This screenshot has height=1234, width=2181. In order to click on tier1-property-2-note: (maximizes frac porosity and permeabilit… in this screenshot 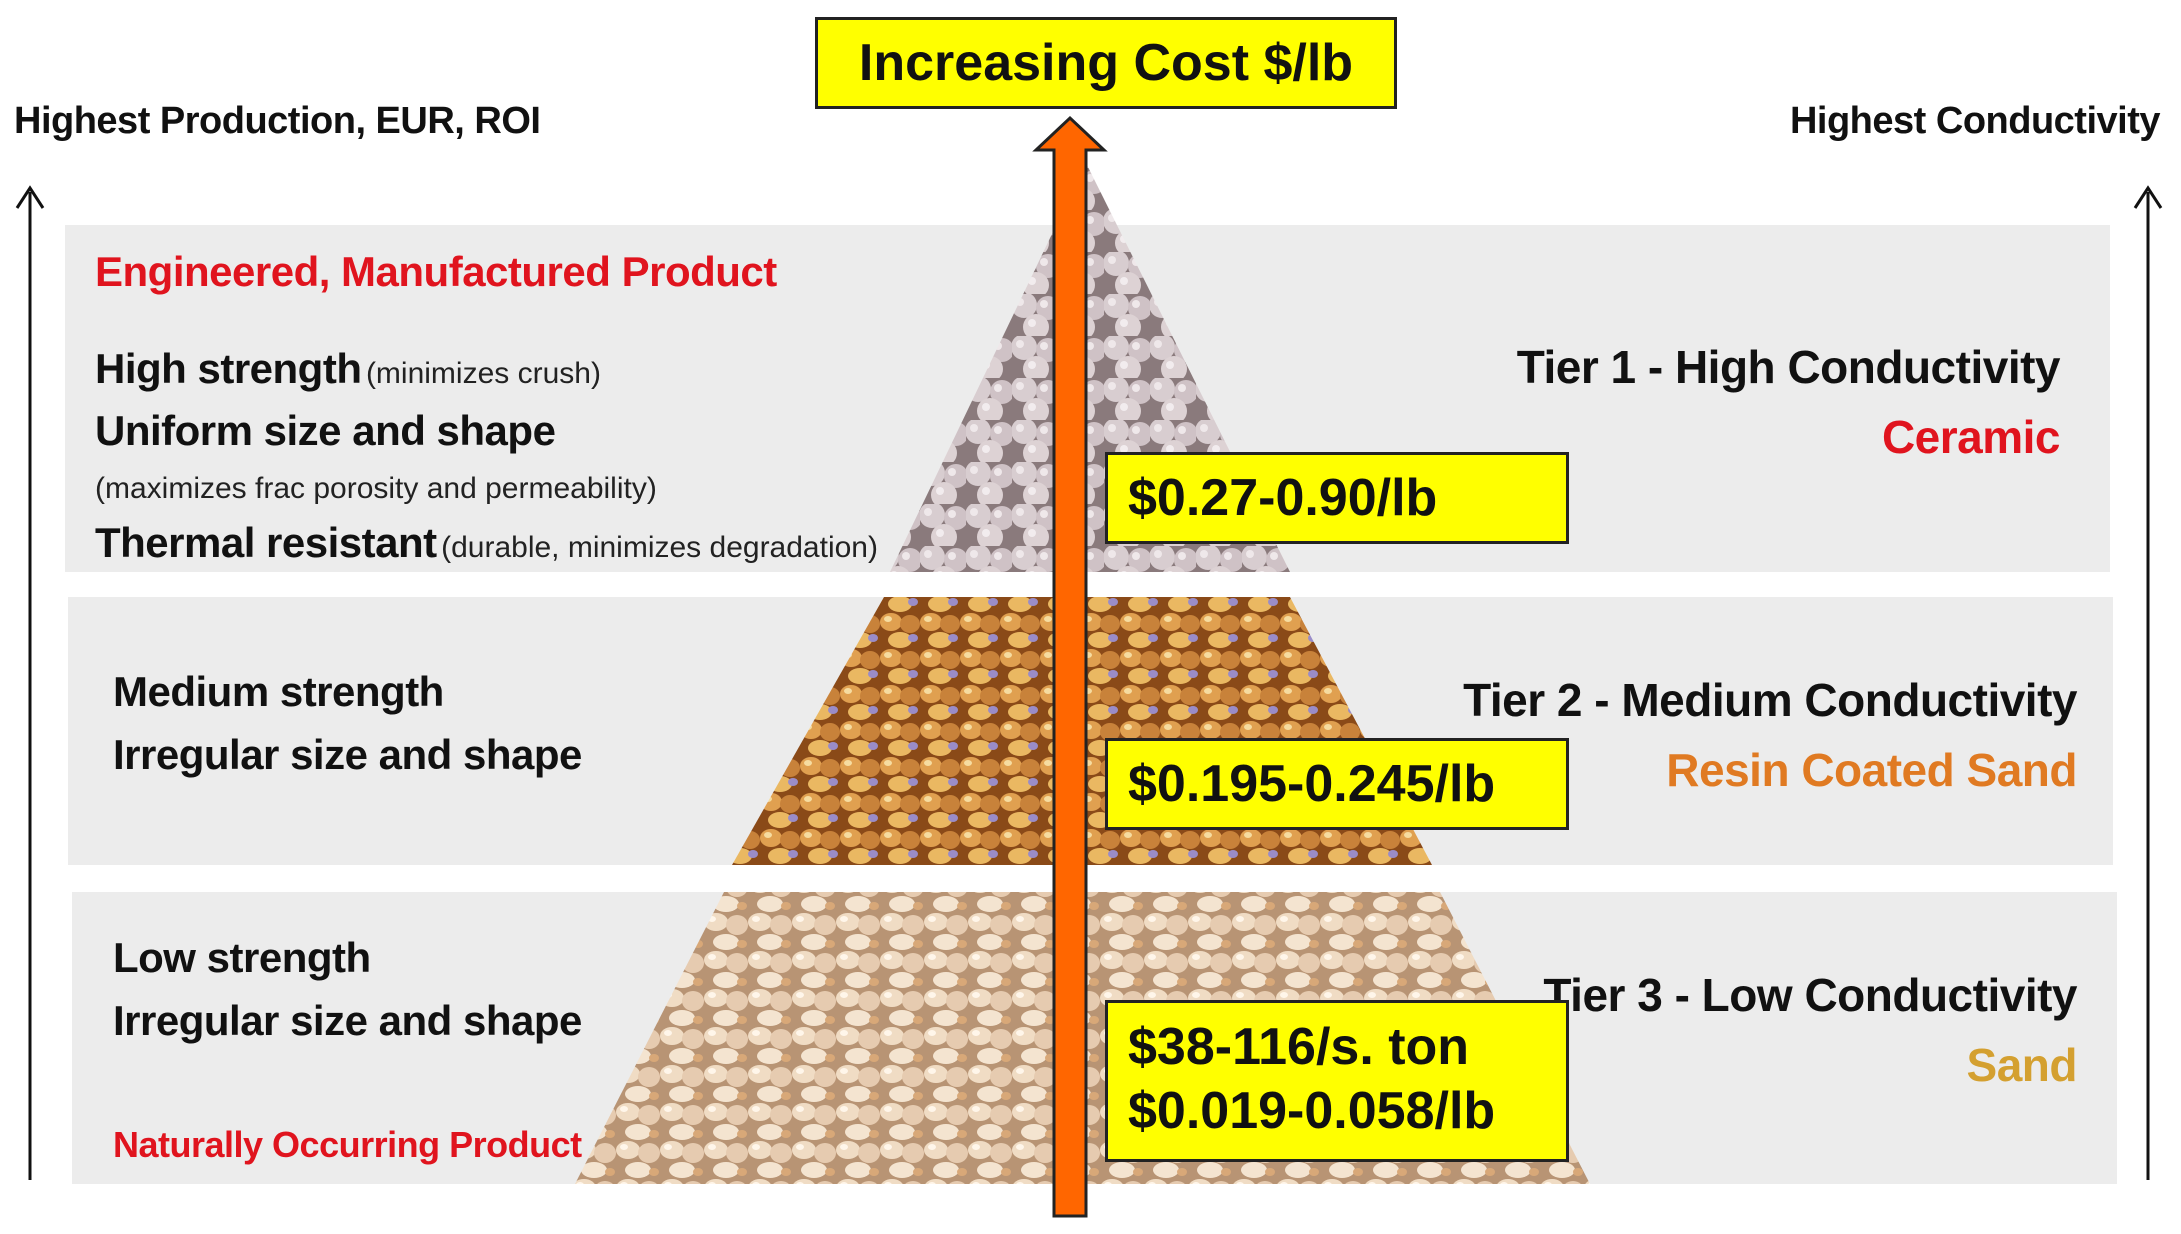, I will do `click(376, 488)`.